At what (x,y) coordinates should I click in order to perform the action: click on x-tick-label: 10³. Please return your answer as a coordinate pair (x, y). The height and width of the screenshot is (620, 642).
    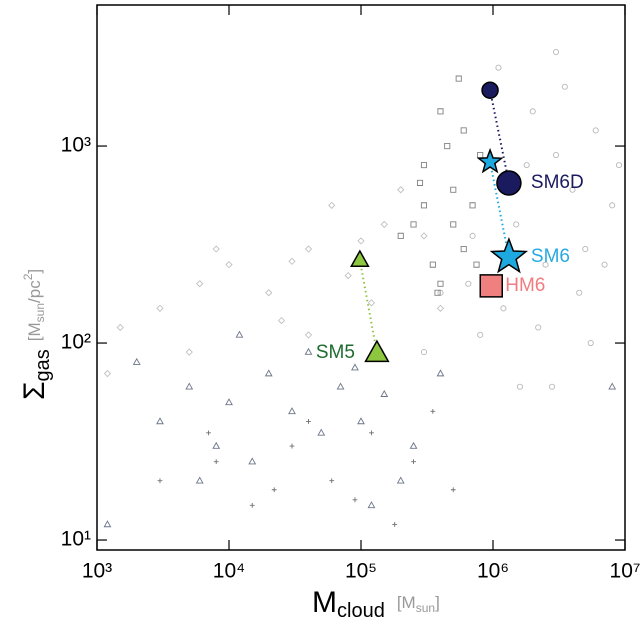
    Looking at the image, I should click on (97, 571).